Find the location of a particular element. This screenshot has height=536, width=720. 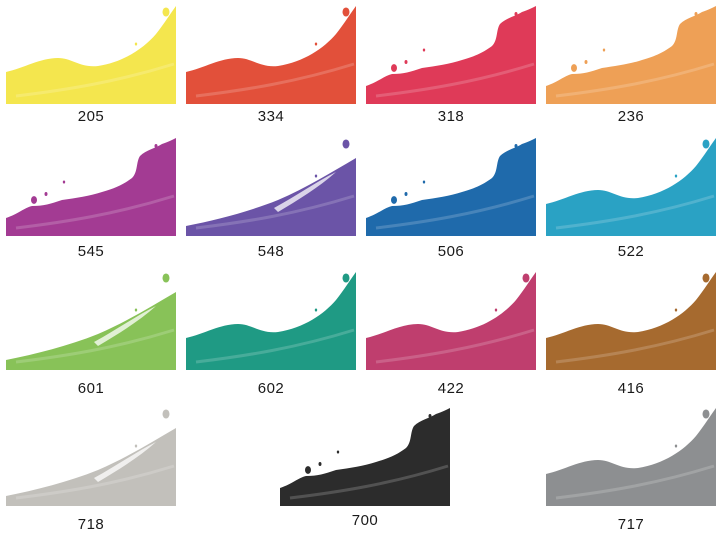

swatch-601: 601 is located at coordinates (91, 333).